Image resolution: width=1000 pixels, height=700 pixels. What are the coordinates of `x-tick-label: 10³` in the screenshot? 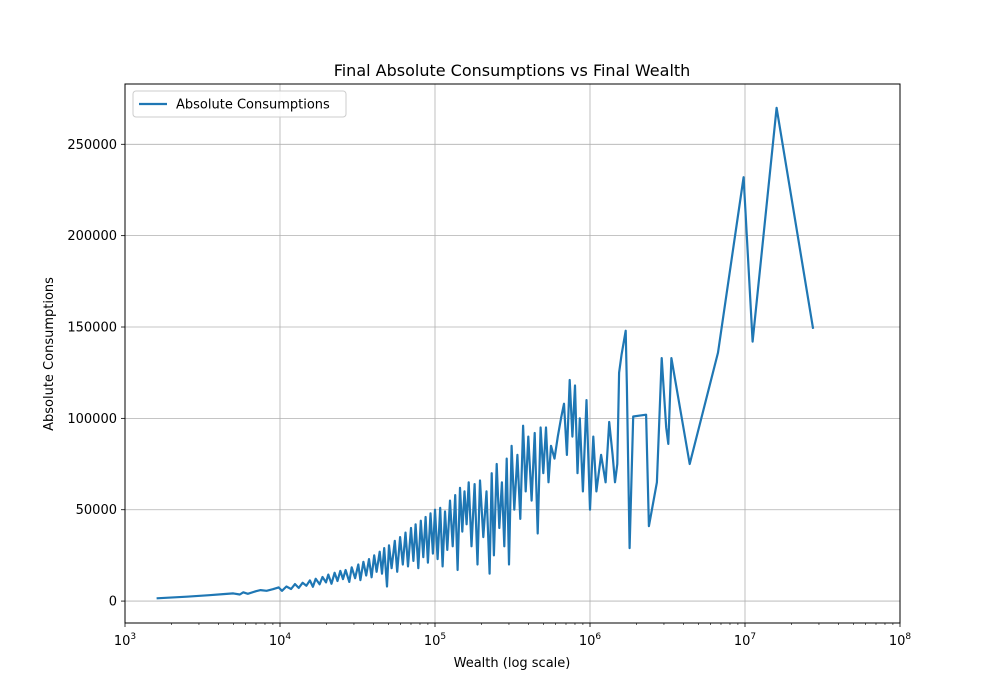 It's located at (125, 640).